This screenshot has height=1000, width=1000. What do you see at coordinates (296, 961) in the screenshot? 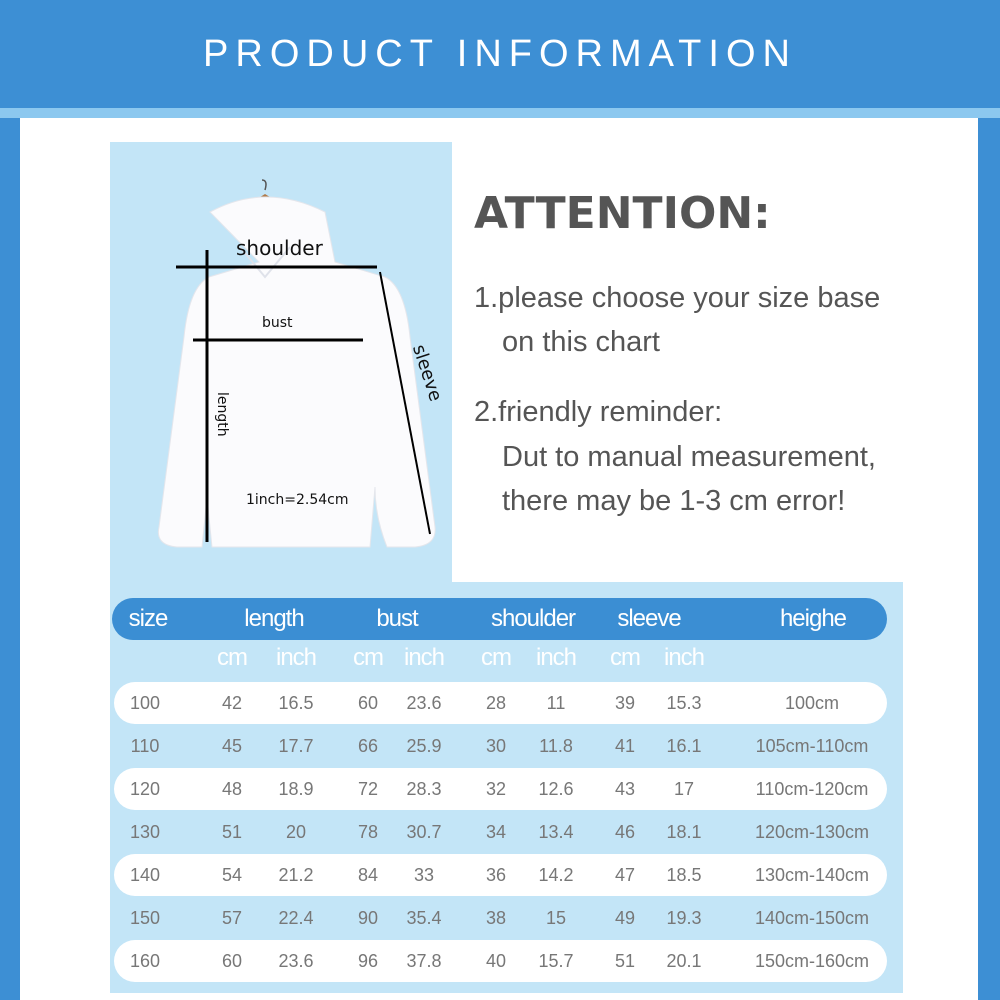
I see `table-cell: 23.6` at bounding box center [296, 961].